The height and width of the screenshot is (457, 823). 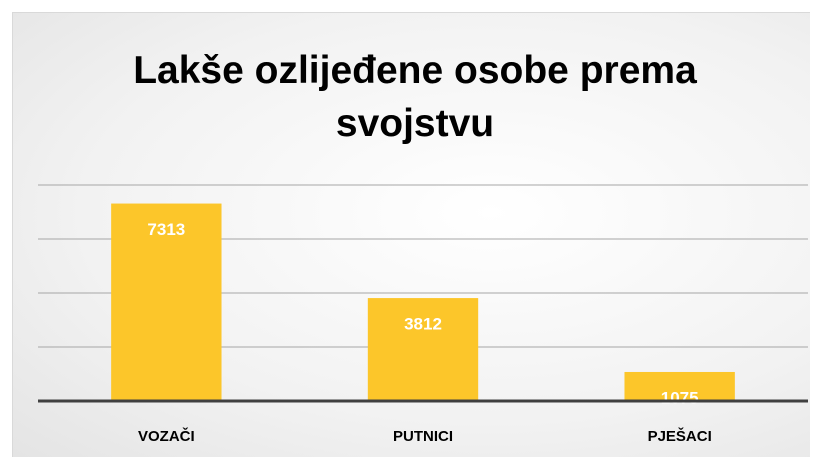 I want to click on data-label: 1075, so click(x=680, y=397).